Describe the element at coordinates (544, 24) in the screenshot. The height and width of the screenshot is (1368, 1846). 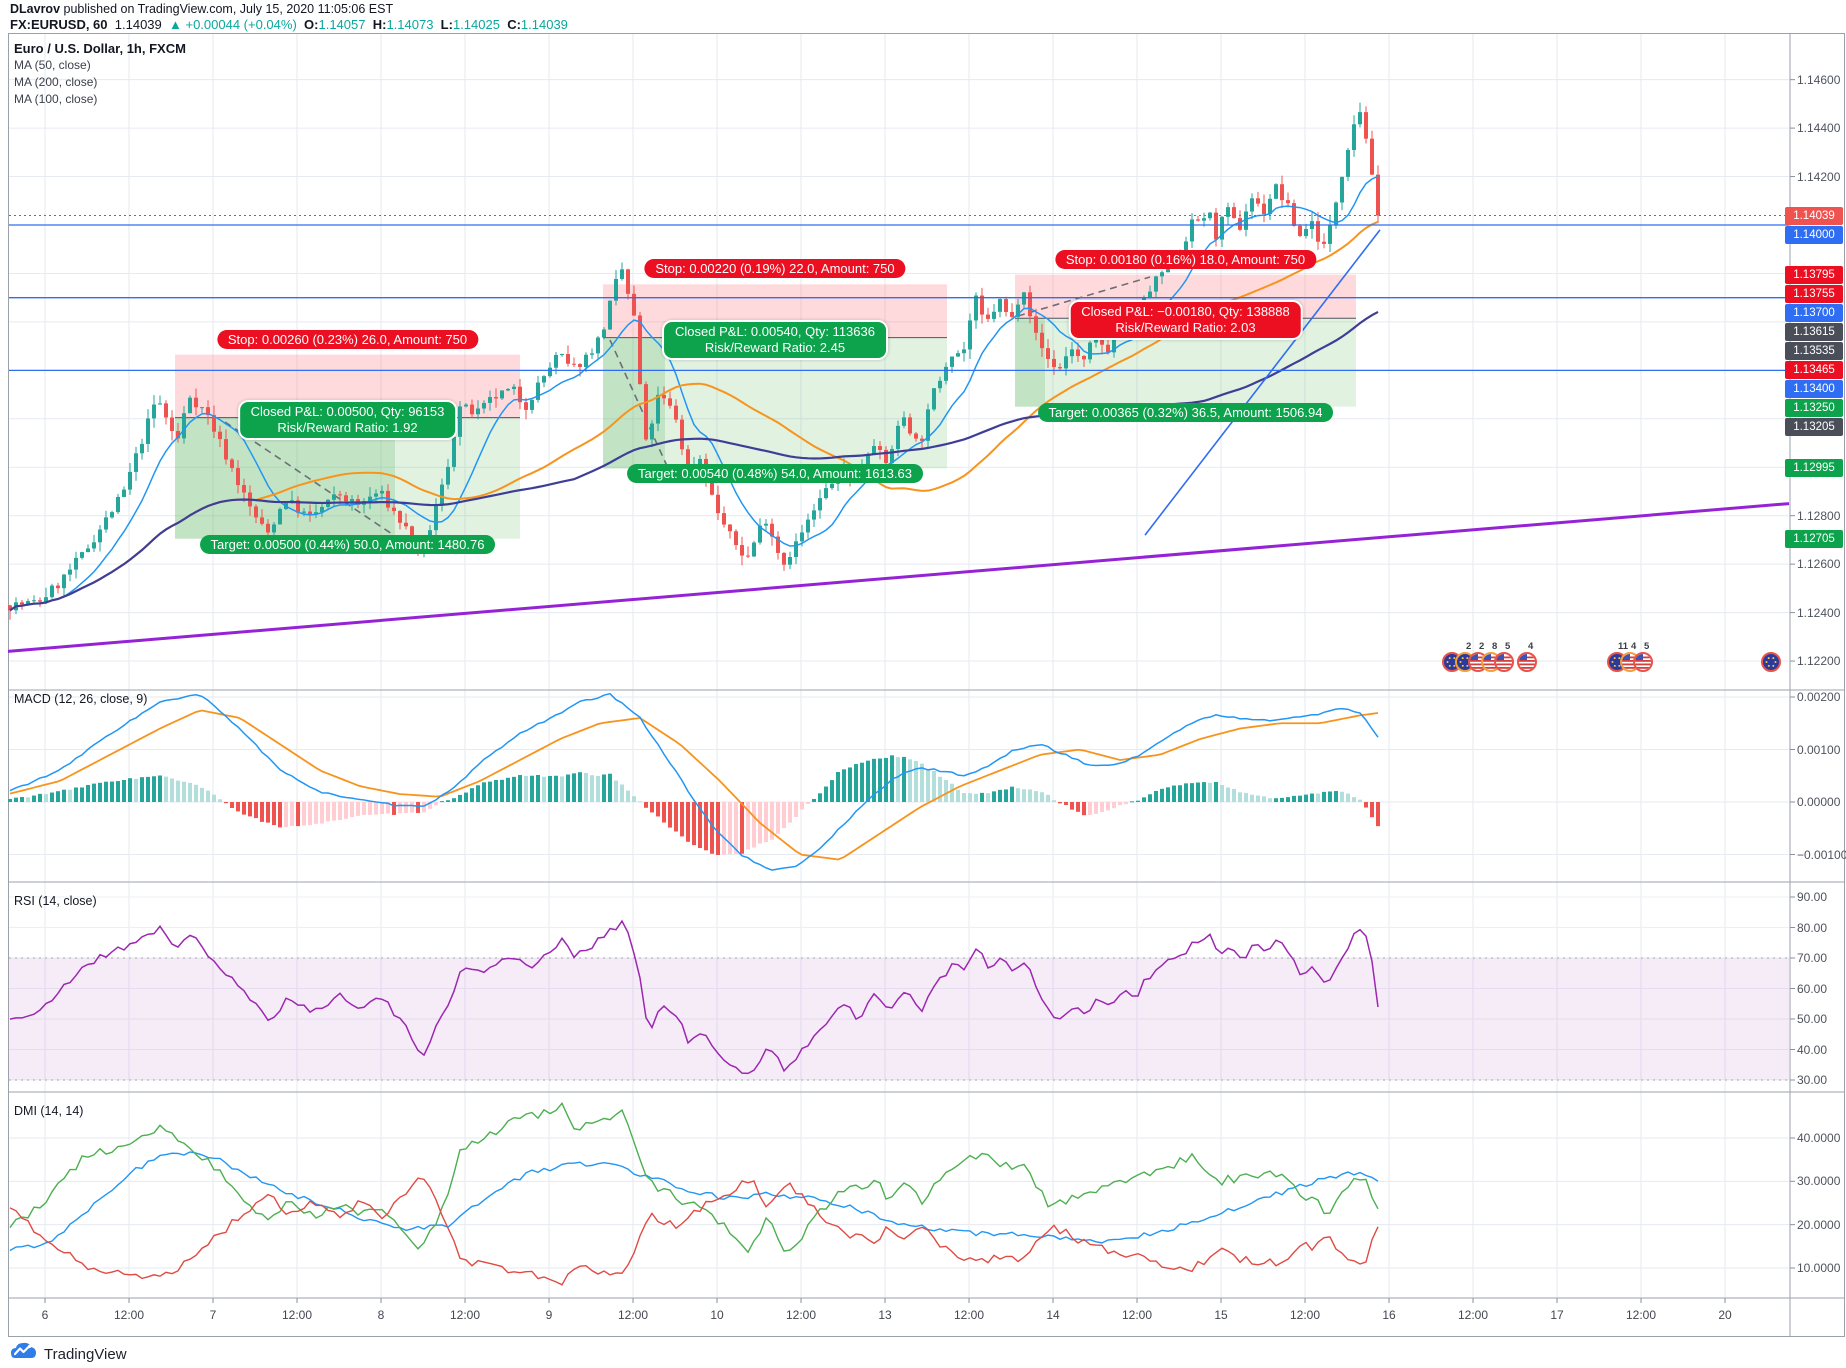
I see `ohlc-close-value: 1.14039` at that location.